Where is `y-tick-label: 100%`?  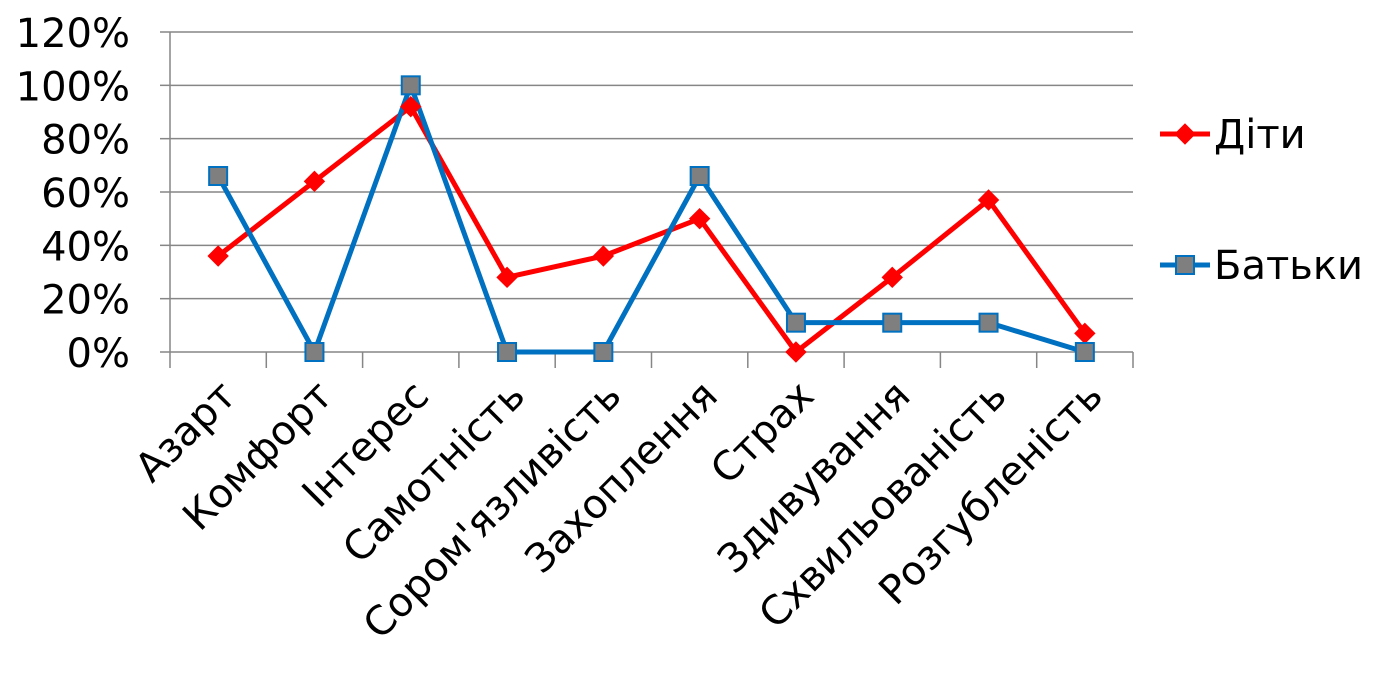 y-tick-label: 100% is located at coordinates (73, 87).